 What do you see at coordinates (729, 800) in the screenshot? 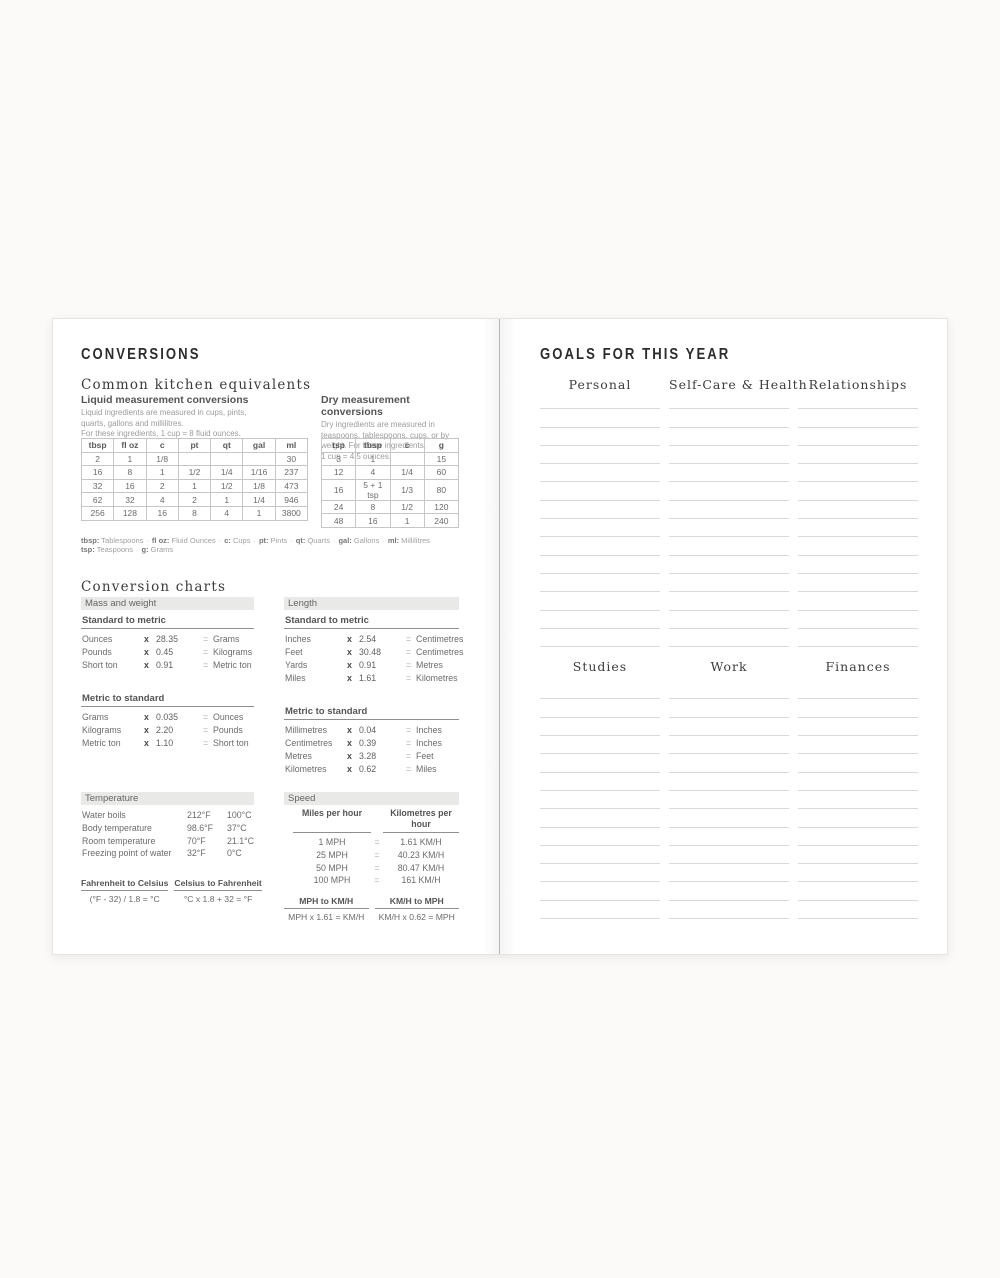
I see `goal-lines-column` at bounding box center [729, 800].